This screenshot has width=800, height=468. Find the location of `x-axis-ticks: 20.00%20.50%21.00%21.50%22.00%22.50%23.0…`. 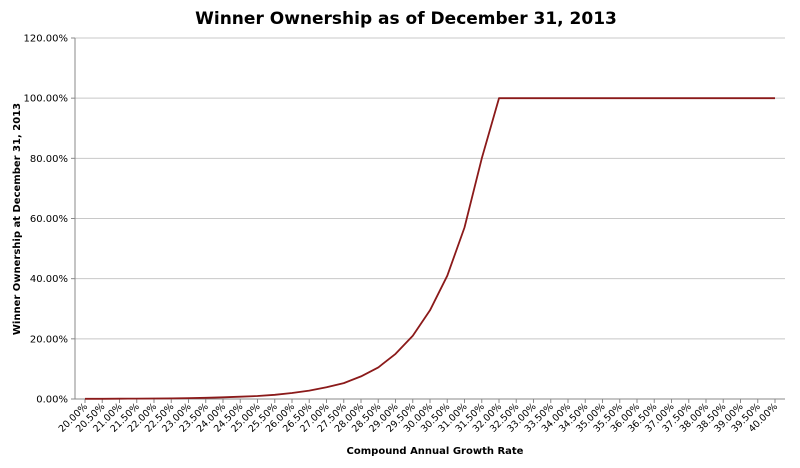

x-axis-ticks: 20.00%20.50%21.00%21.50%22.00%22.50%23.0… is located at coordinates (418, 417).